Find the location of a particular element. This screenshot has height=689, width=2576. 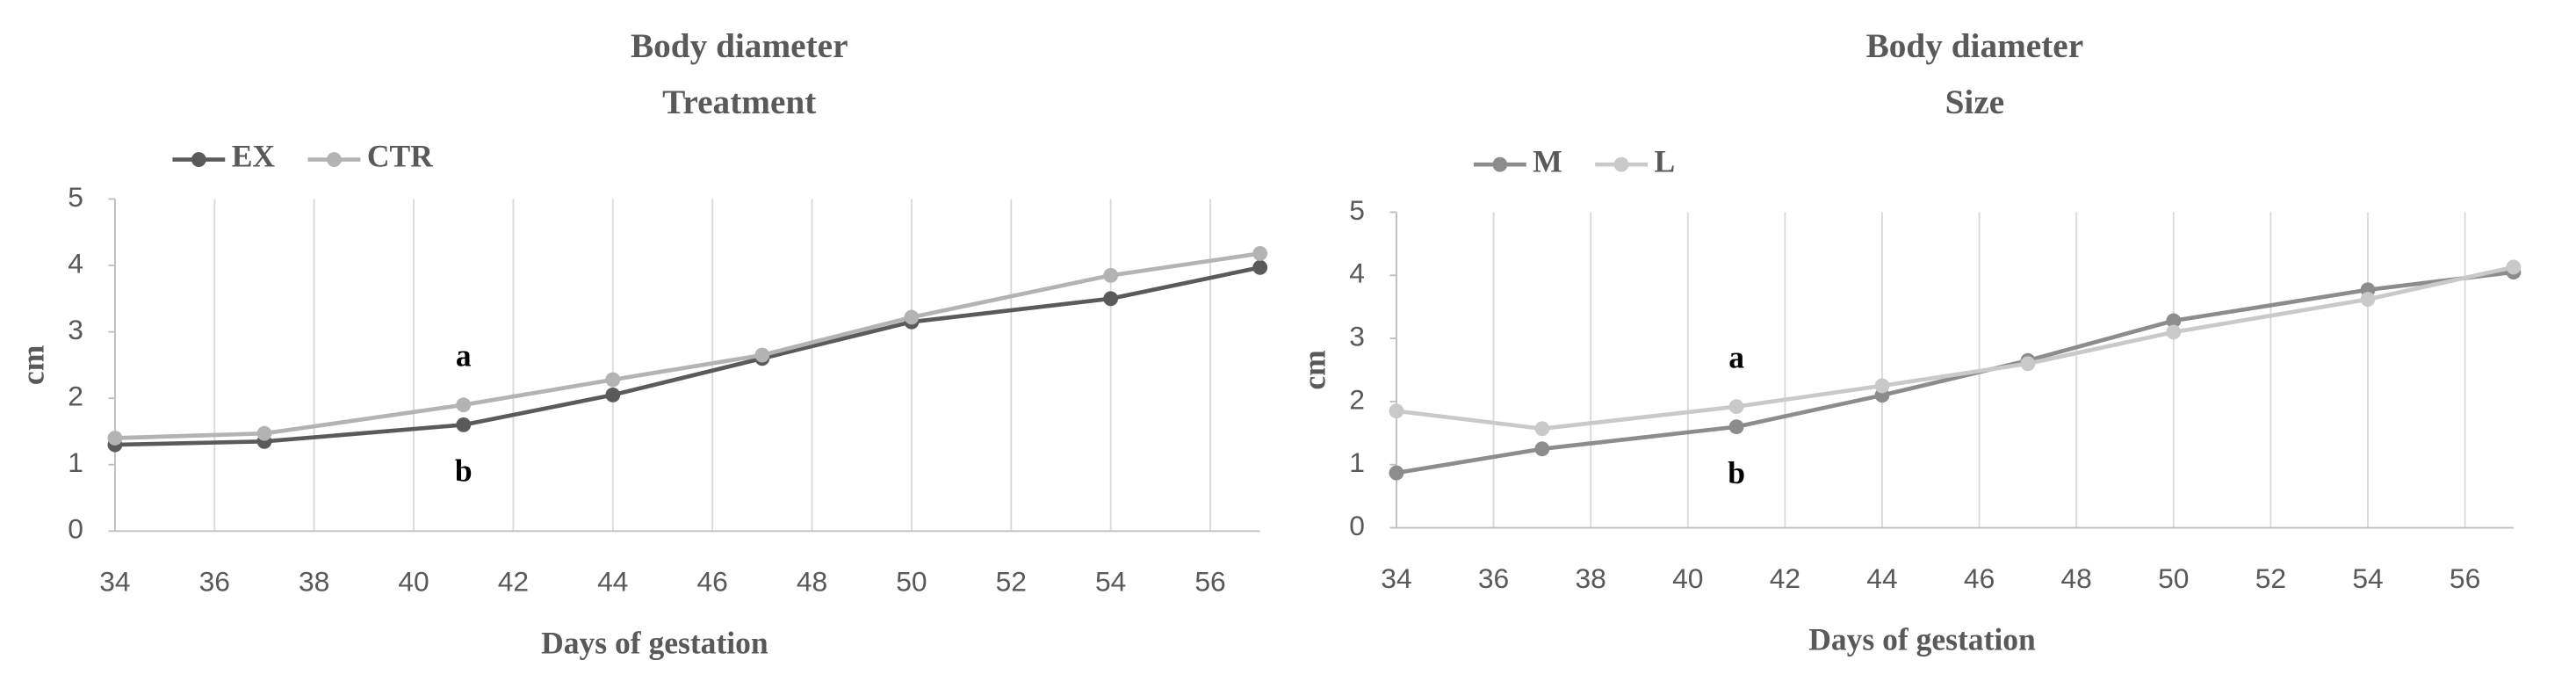

legend-label: EX is located at coordinates (254, 156).